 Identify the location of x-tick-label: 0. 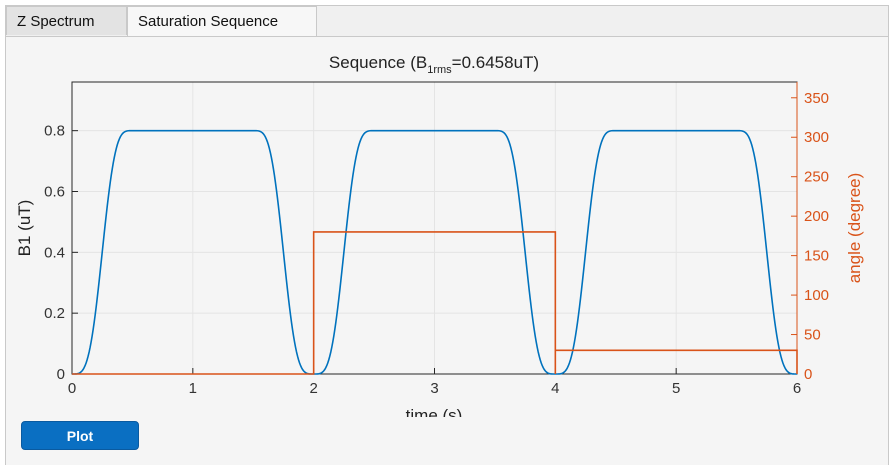
(72, 388).